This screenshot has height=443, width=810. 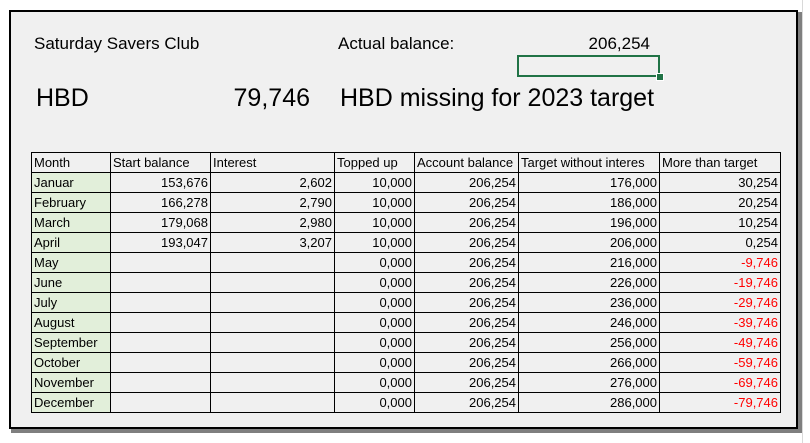 I want to click on target-cell: 236,000, so click(x=589, y=302).